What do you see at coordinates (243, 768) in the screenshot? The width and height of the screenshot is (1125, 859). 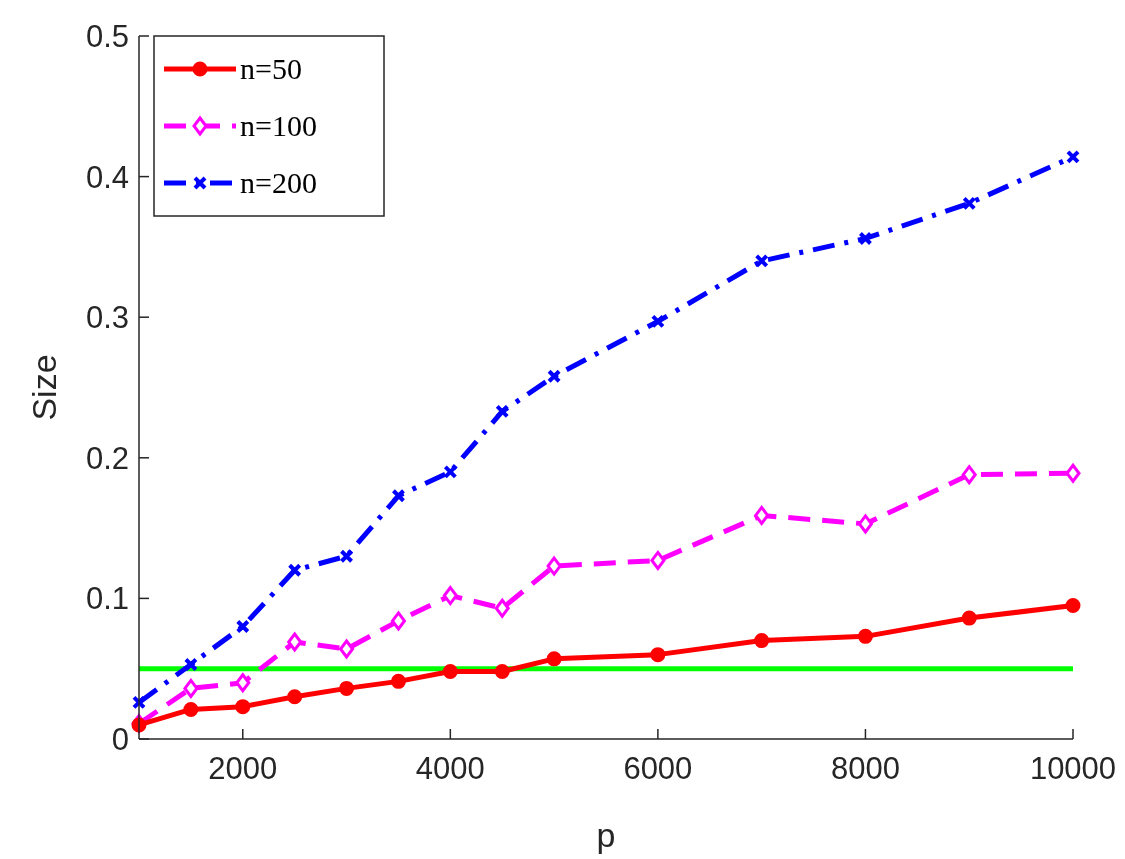 I see `x-tick-label: 2000` at bounding box center [243, 768].